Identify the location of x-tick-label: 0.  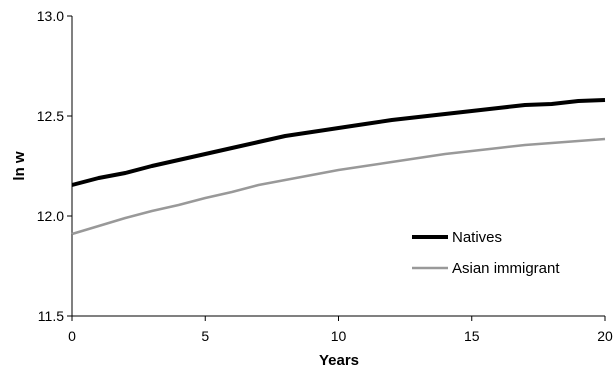
(72, 336).